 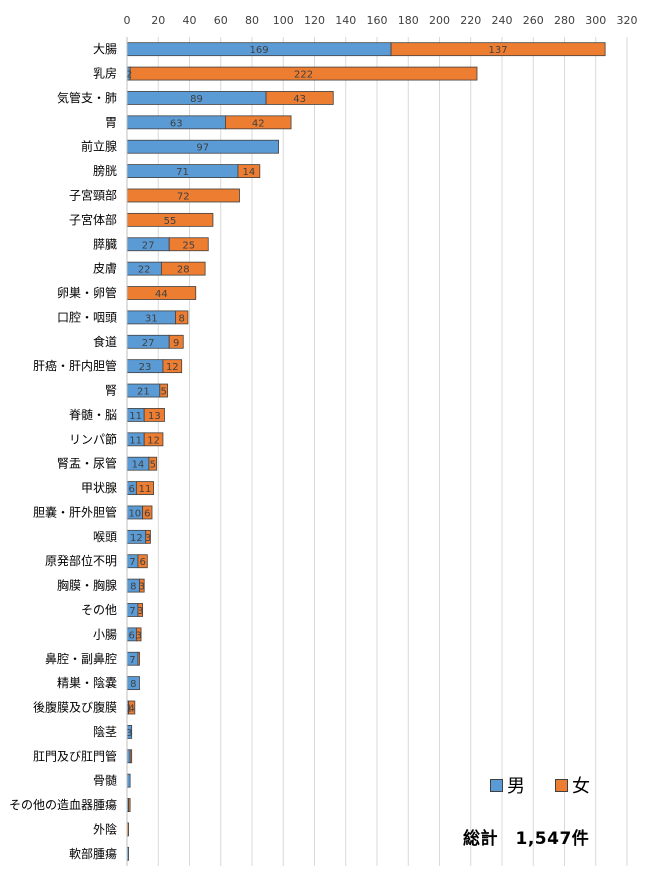 What do you see at coordinates (129, 709) in the screenshot?
I see `data-label-male: 1` at bounding box center [129, 709].